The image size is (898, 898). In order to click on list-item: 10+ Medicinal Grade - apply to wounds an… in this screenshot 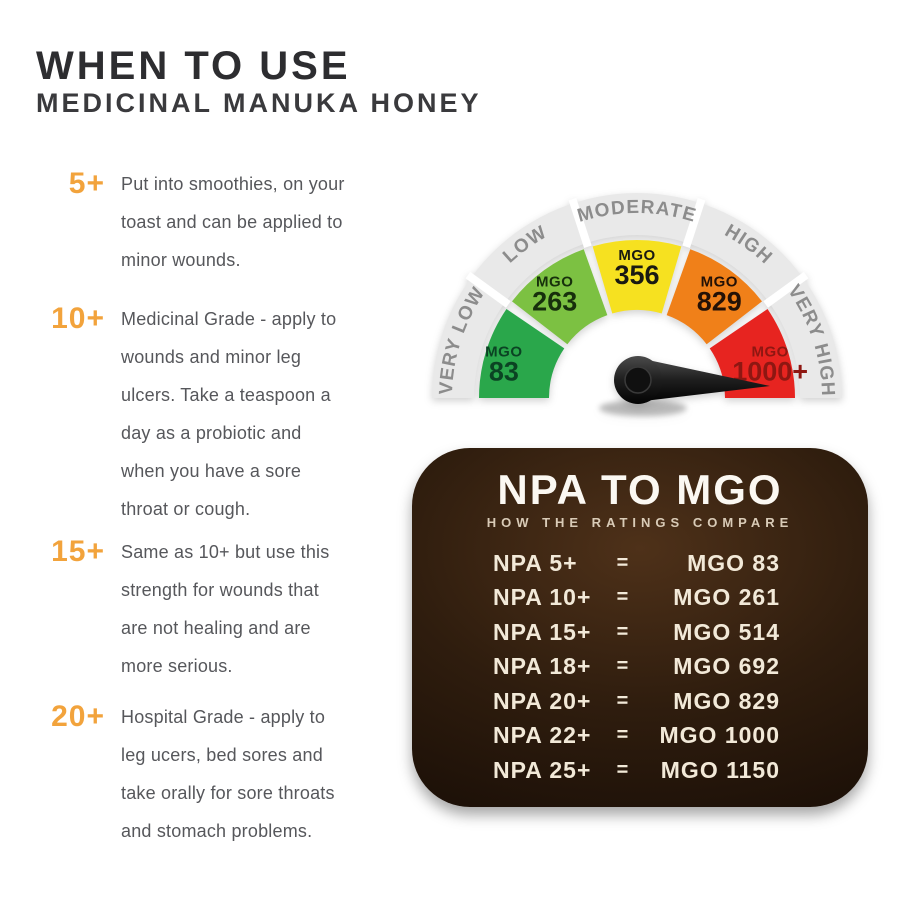, I will do `click(220, 414)`.